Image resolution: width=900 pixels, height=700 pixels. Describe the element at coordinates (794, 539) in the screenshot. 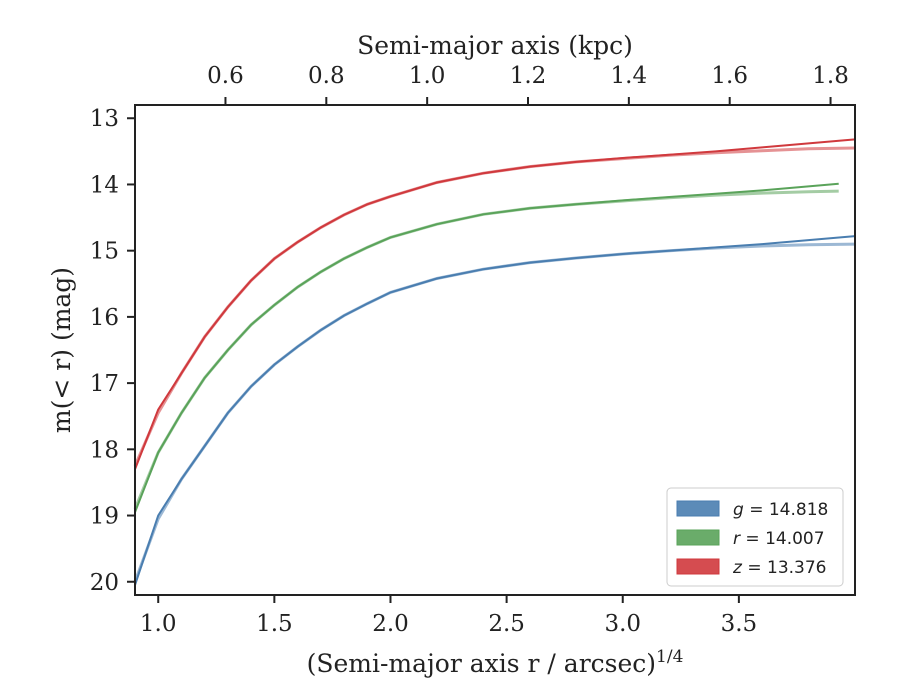

I see `legend-magnitude: 14.007` at that location.